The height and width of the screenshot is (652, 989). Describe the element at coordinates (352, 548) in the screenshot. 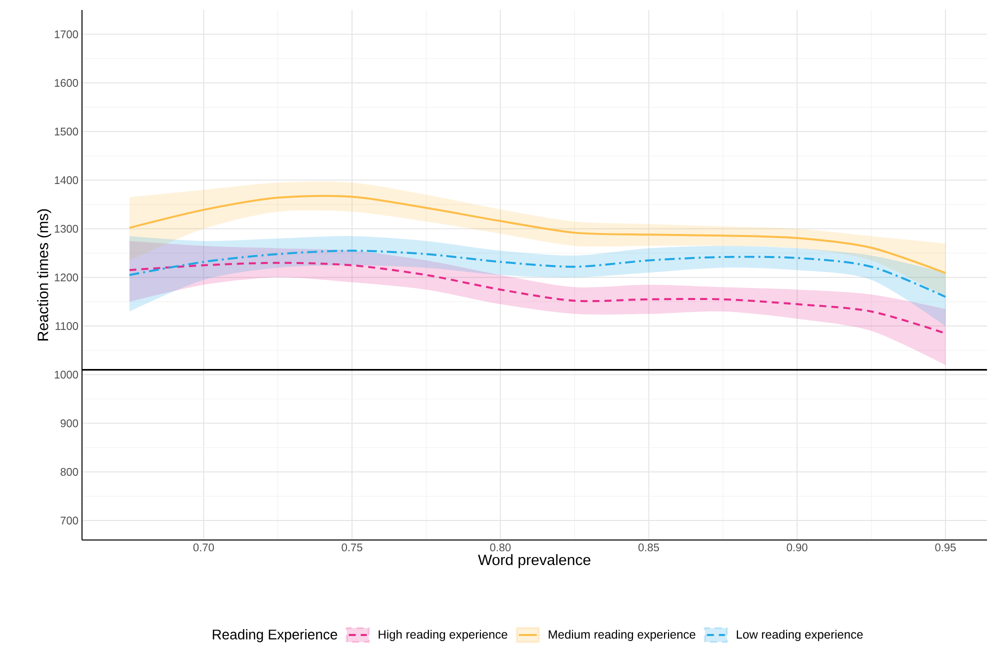

I see `x-tick-label: 0.75` at that location.